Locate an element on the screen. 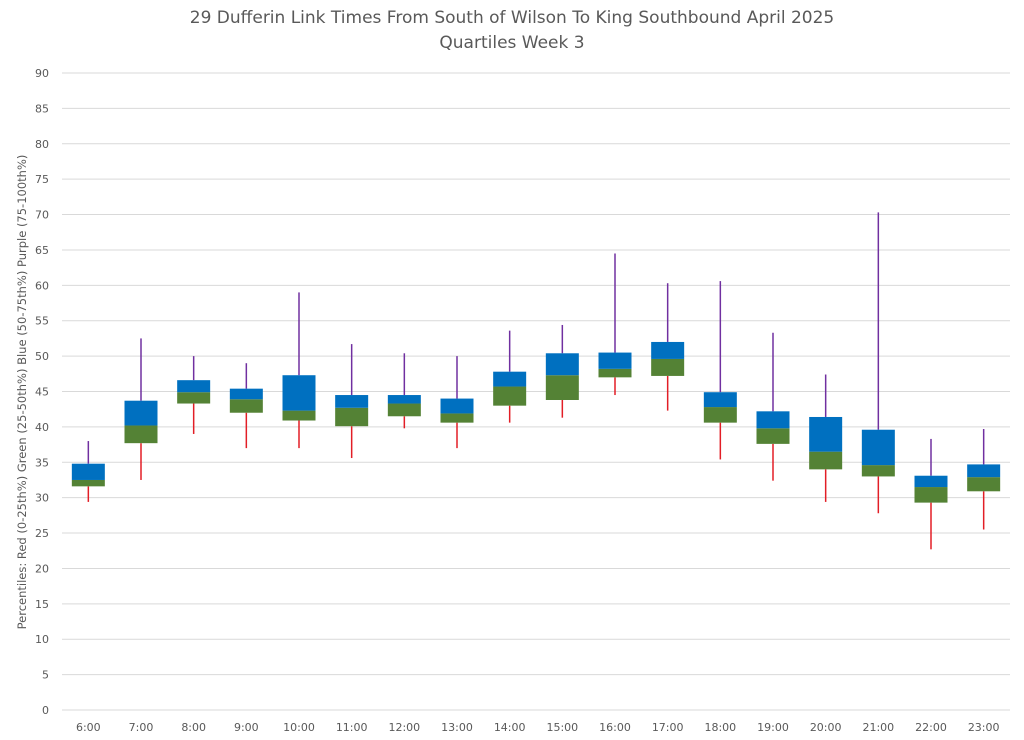 This screenshot has width=1024, height=740. y-tick-label: 75 is located at coordinates (42, 179).